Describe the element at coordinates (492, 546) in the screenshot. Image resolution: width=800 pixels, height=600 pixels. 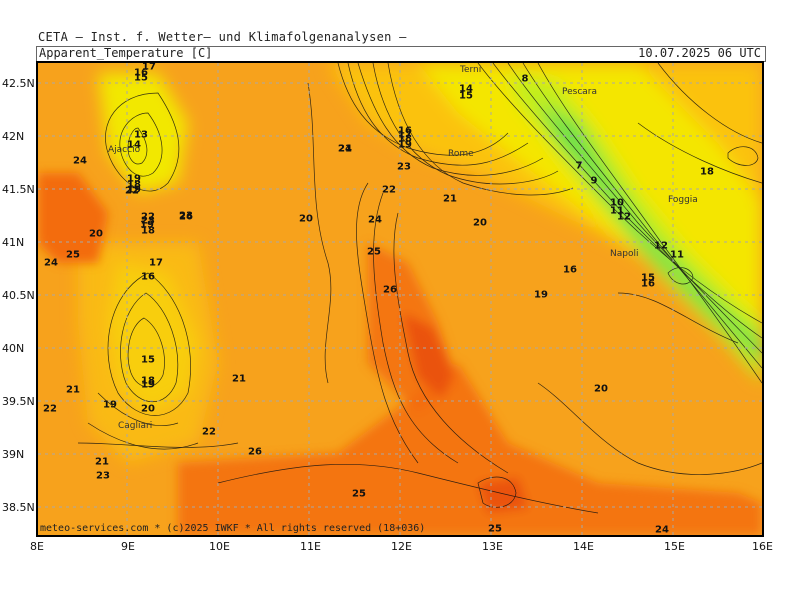
I see `lon-label-13e: 13E` at that location.